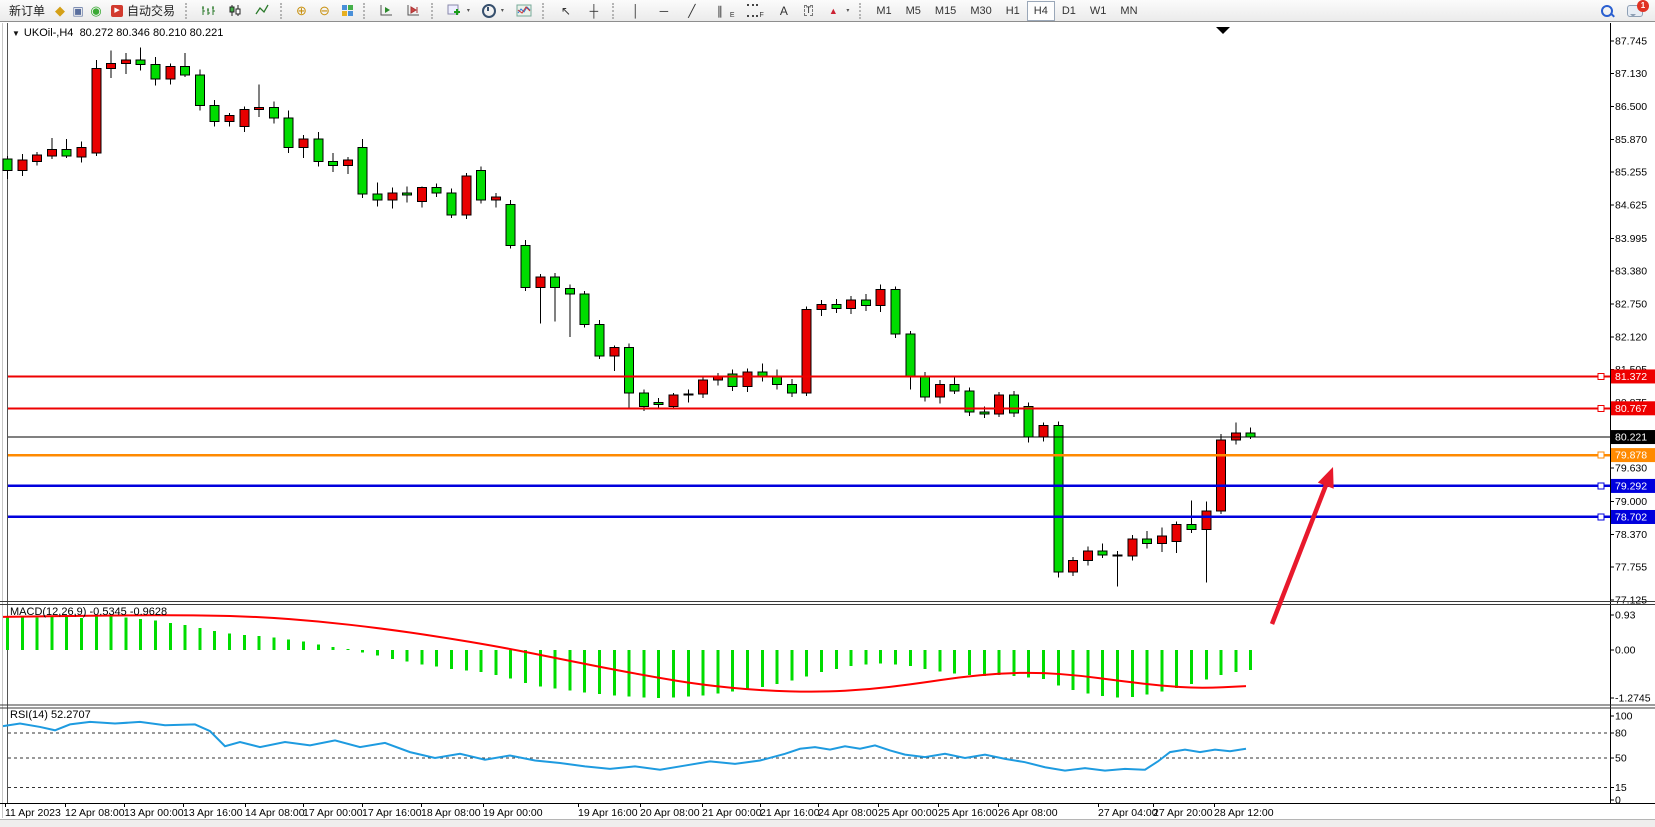  I want to click on trendline-icon: ╱, so click(692, 10).